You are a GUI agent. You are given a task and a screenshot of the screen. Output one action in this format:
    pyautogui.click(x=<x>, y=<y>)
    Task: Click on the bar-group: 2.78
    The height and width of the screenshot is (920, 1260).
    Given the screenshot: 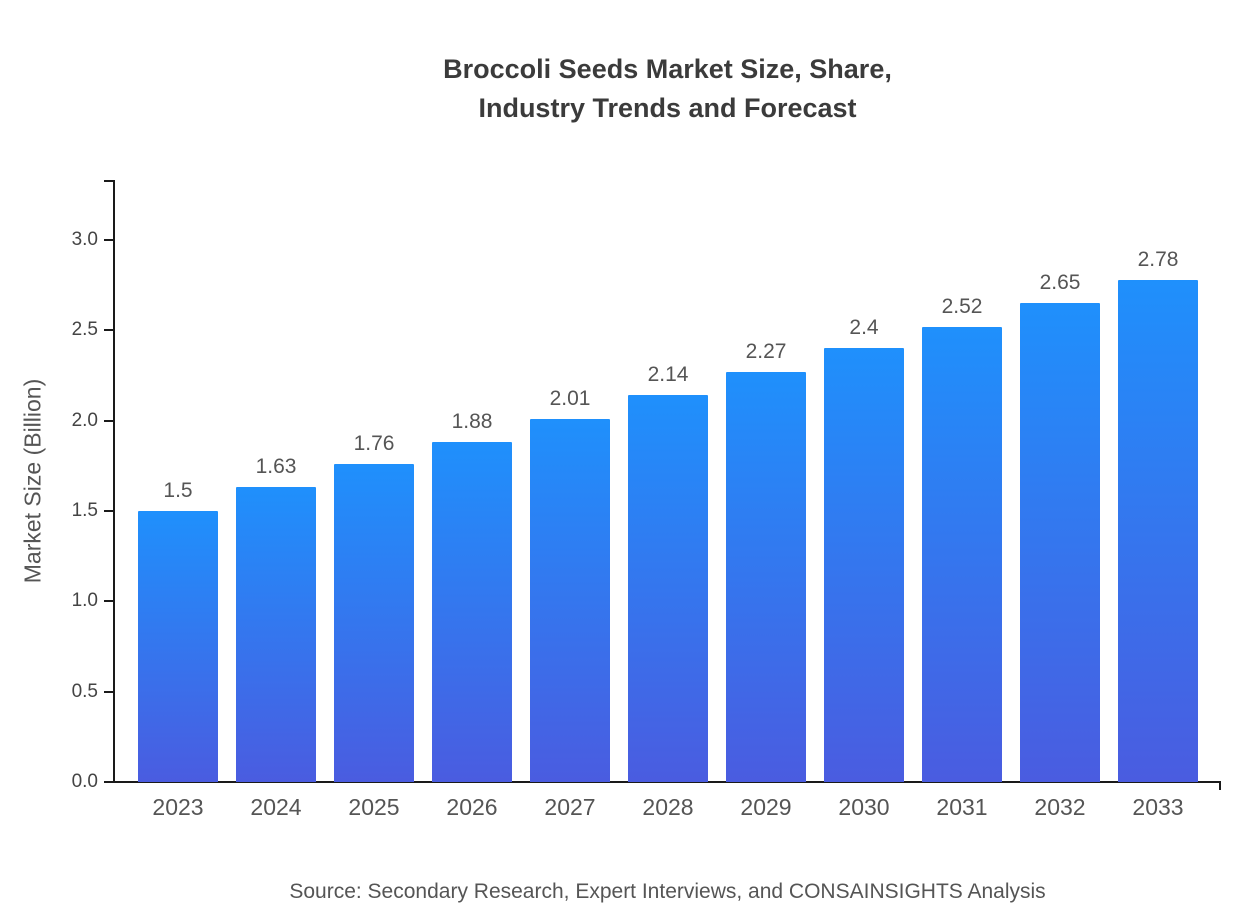 What is the action you would take?
    pyautogui.click(x=1158, y=515)
    